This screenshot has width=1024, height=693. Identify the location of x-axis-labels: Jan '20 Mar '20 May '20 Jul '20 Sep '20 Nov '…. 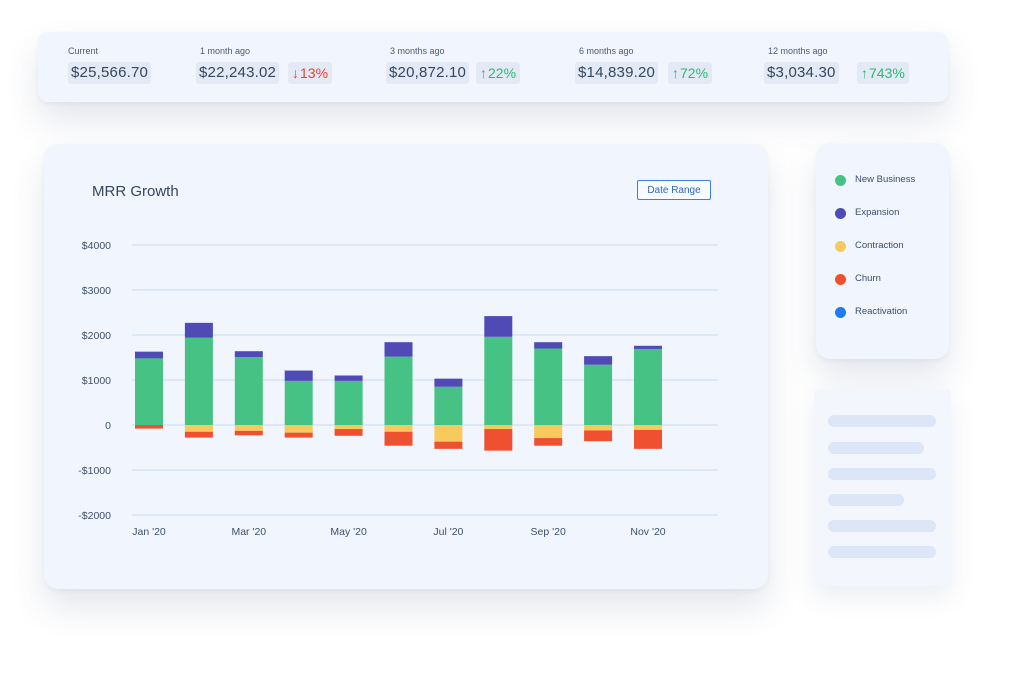
(399, 532).